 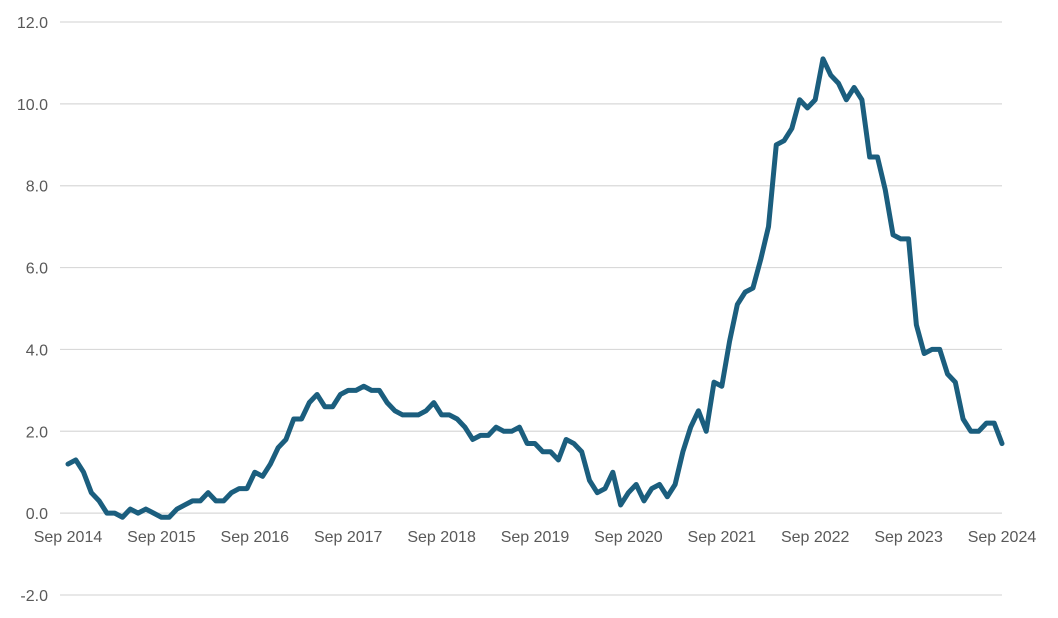 What do you see at coordinates (348, 537) in the screenshot?
I see `x-tick-label: Sep 2017` at bounding box center [348, 537].